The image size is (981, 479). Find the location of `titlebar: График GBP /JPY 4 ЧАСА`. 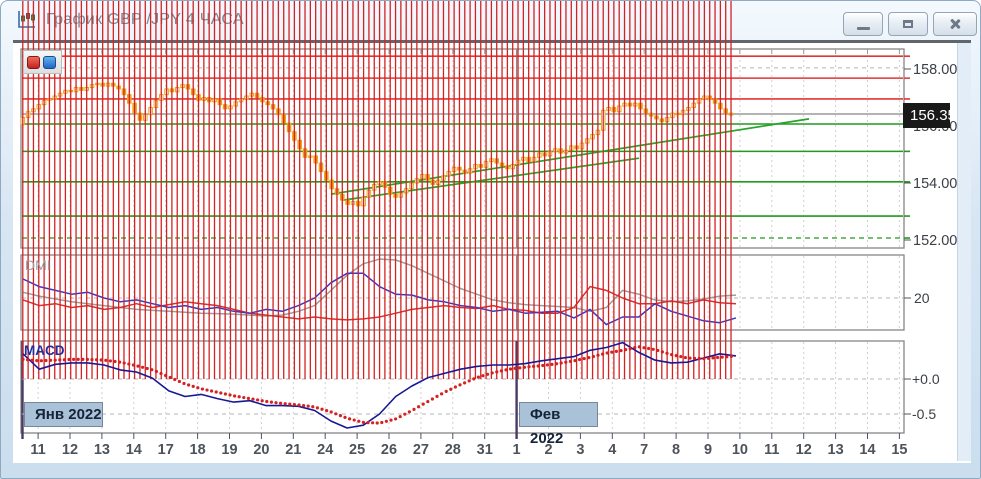

titlebar: График GBP /JPY 4 ЧАСА is located at coordinates (490, 20).